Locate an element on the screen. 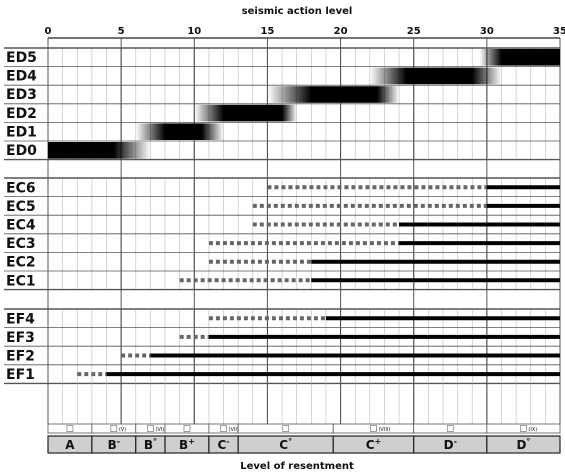  x-axis-label: Level of resentment is located at coordinates (297, 466).